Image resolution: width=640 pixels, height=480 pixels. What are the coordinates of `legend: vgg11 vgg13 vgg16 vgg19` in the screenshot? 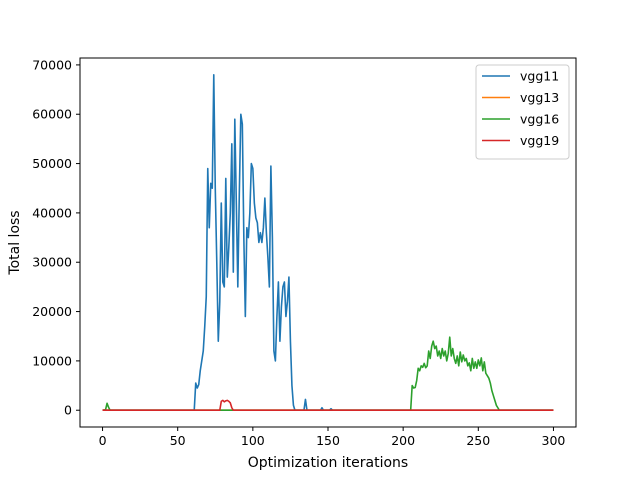 It's located at (522, 112).